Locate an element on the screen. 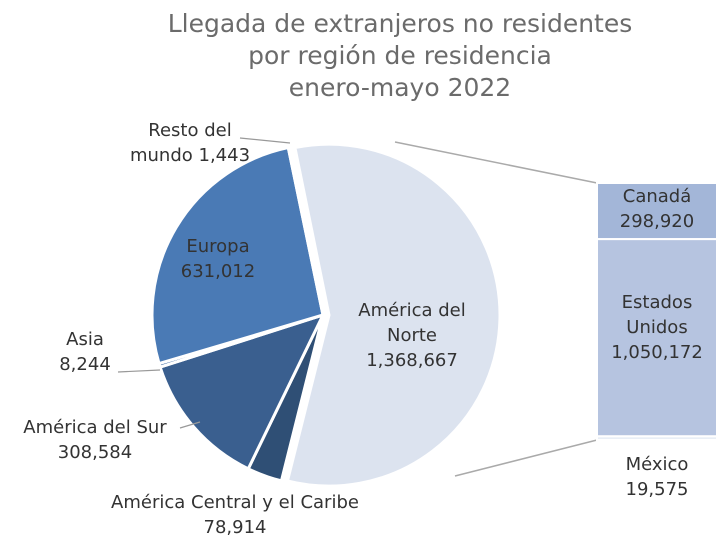 This screenshot has height=538, width=717. data-label: Estados Unidos 1,050,172 is located at coordinates (657, 327).